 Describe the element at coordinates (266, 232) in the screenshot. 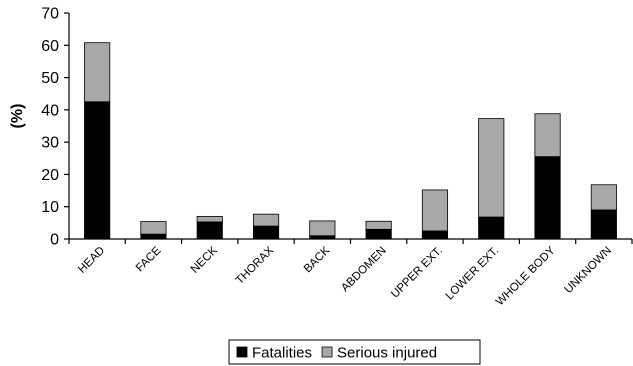

I see `bar-fatalities-thorax` at that location.